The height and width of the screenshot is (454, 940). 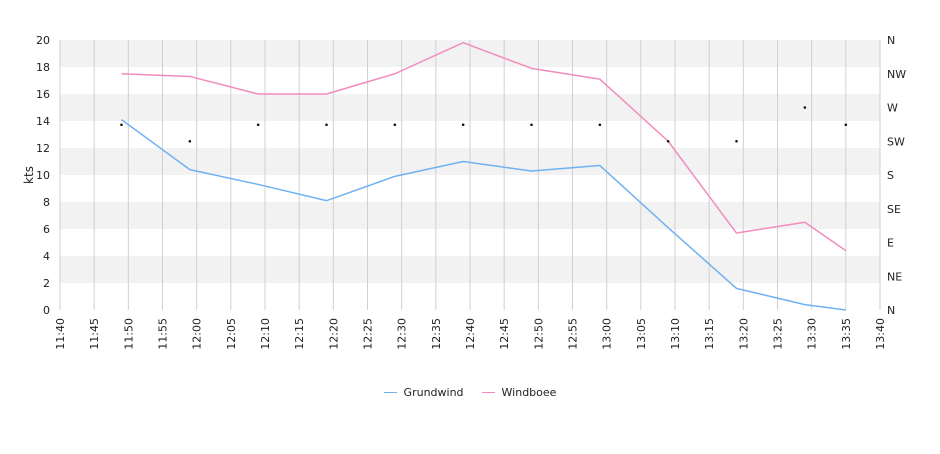 What do you see at coordinates (333, 334) in the screenshot?
I see `x-tick-label: 12:20` at bounding box center [333, 334].